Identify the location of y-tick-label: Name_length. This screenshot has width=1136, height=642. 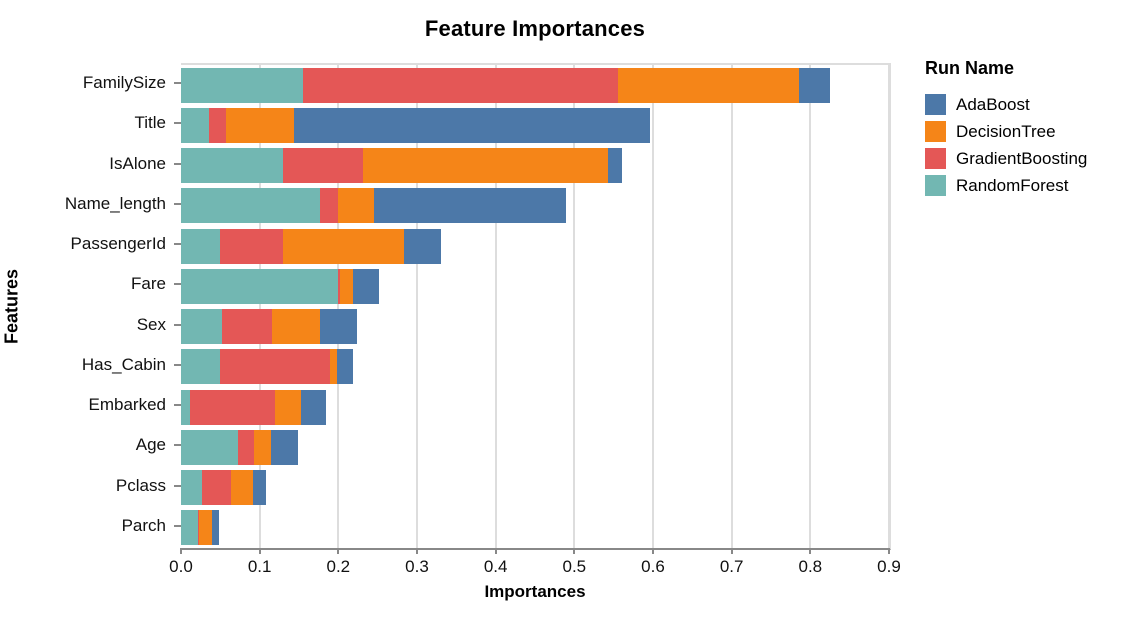
(115, 203).